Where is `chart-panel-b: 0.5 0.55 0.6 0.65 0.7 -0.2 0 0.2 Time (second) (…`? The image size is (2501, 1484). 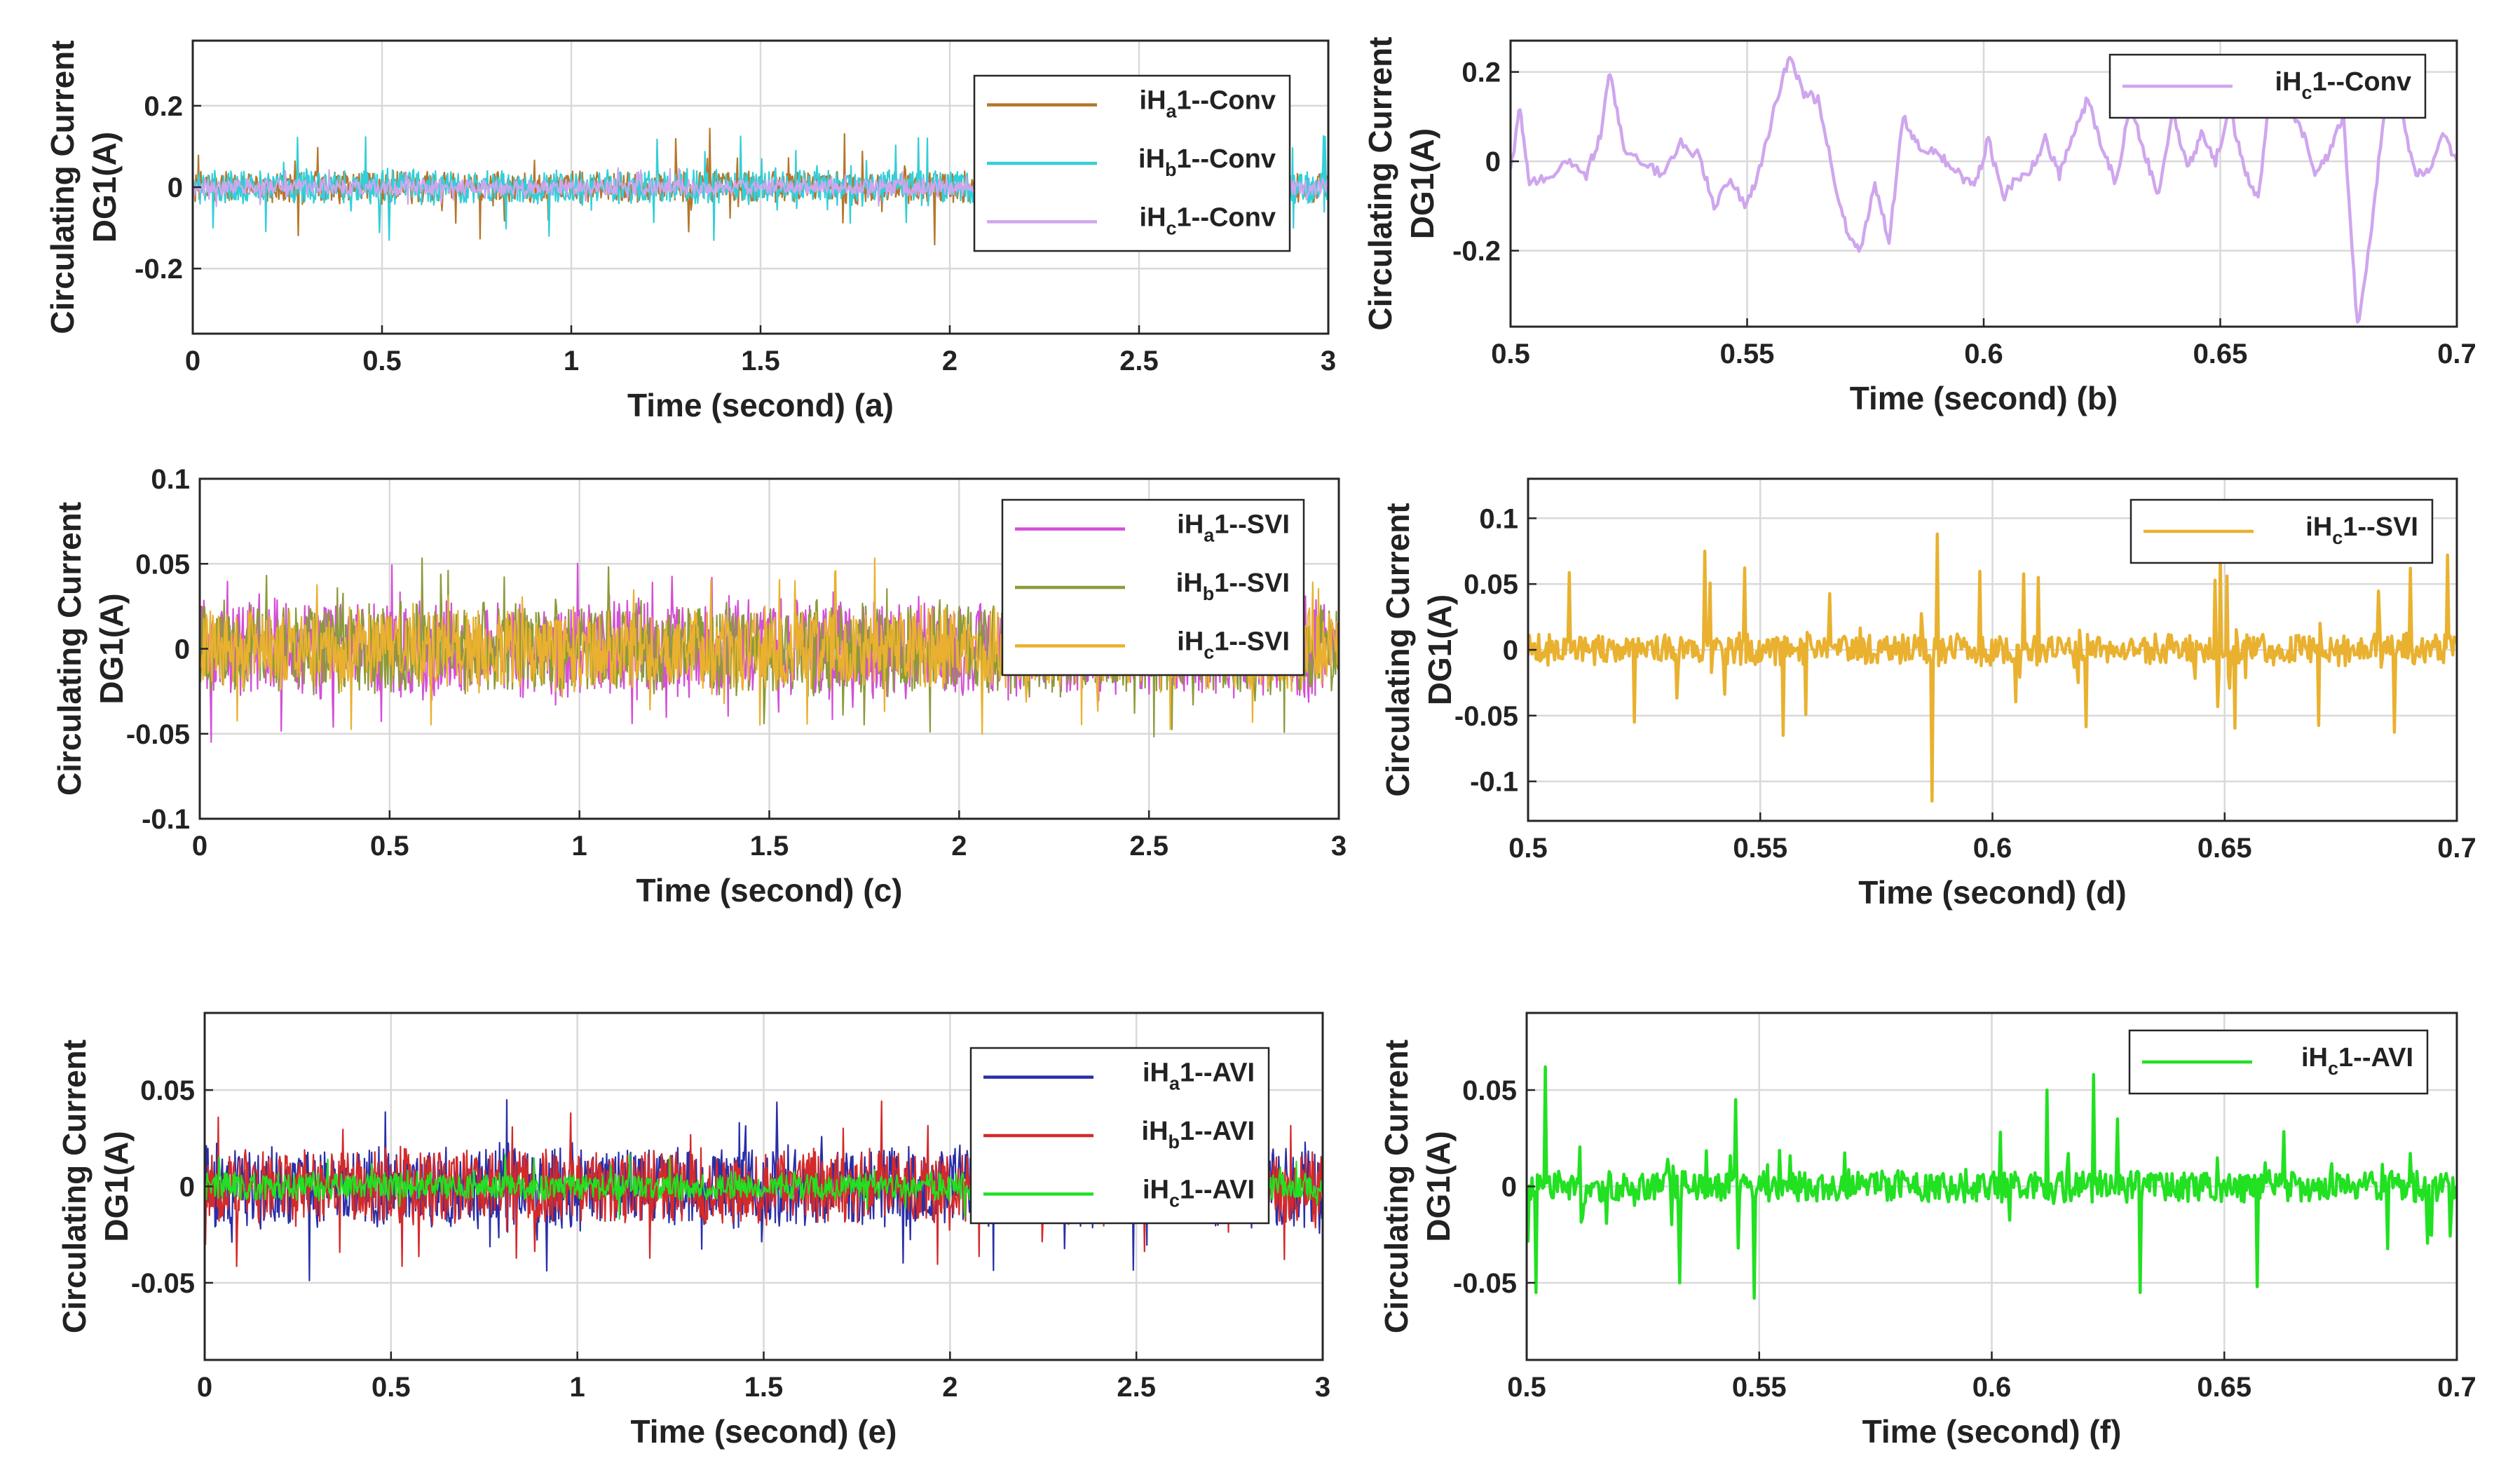
chart-panel-b: 0.5 0.55 0.6 0.65 0.7 -0.2 0 0.2 Time (second) (… is located at coordinates (1919, 226).